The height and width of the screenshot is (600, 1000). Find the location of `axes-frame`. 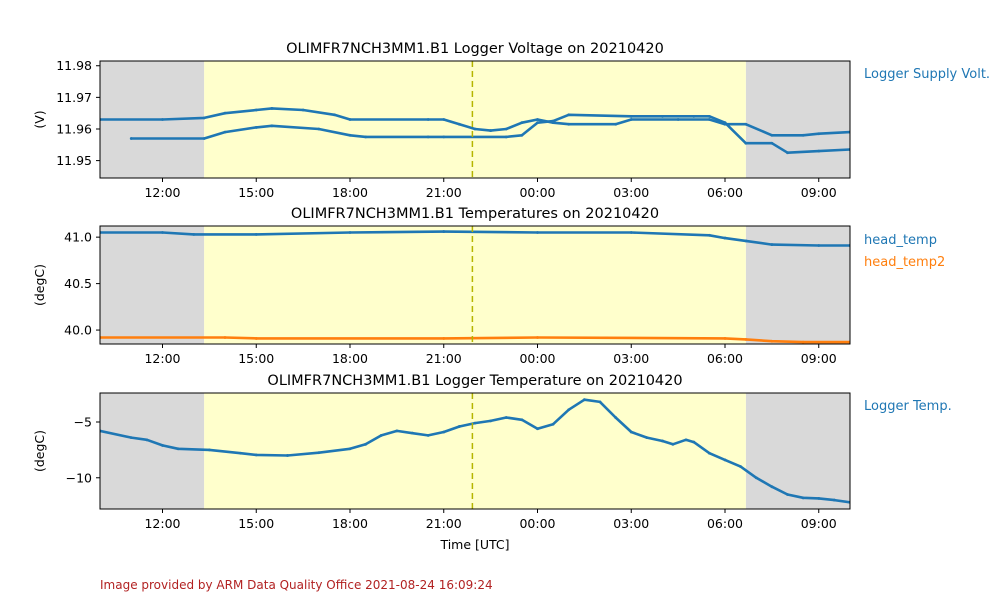

axes-frame is located at coordinates (475, 119).